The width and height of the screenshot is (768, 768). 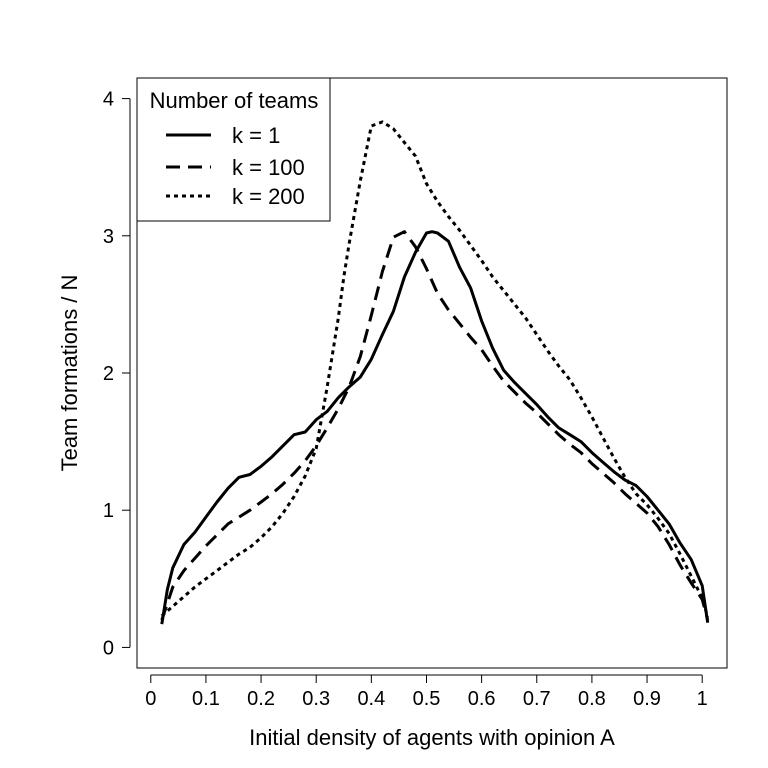 What do you see at coordinates (69, 373) in the screenshot?
I see `y-axis-label: Team formations / N` at bounding box center [69, 373].